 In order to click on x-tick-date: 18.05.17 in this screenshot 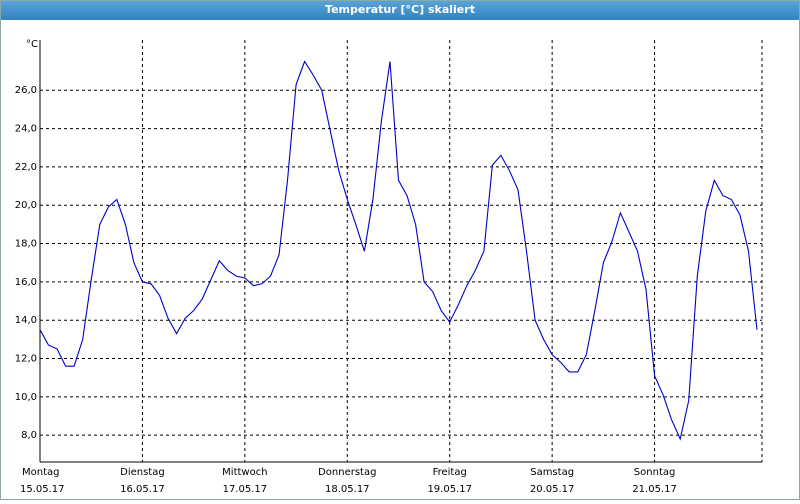, I will do `click(347, 489)`.